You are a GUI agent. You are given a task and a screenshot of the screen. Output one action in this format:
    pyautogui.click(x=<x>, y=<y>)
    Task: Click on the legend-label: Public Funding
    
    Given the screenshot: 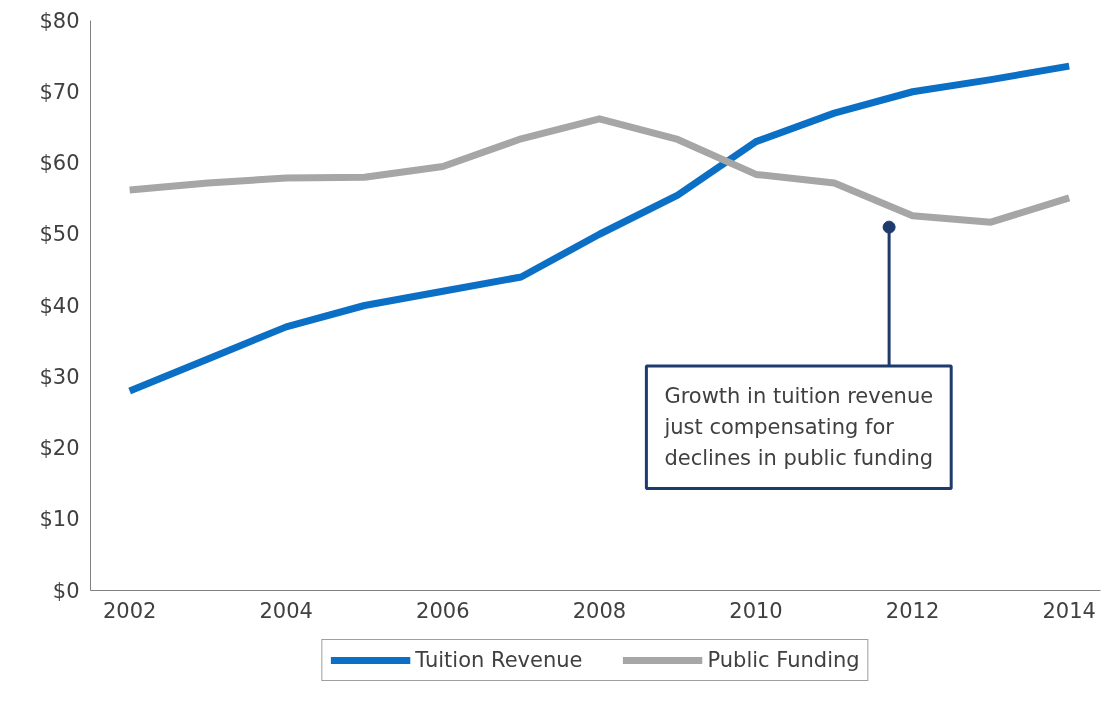 What is the action you would take?
    pyautogui.click(x=783, y=660)
    